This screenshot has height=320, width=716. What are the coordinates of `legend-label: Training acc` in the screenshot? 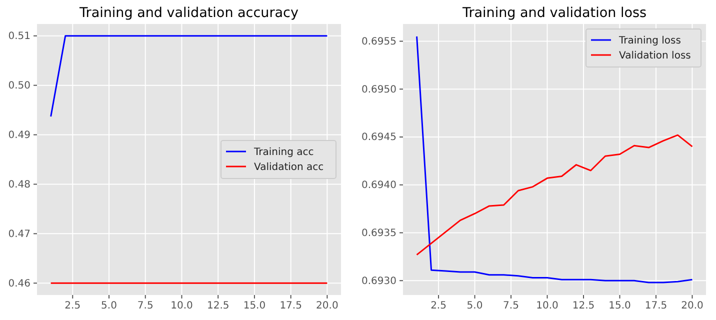 It's located at (283, 152).